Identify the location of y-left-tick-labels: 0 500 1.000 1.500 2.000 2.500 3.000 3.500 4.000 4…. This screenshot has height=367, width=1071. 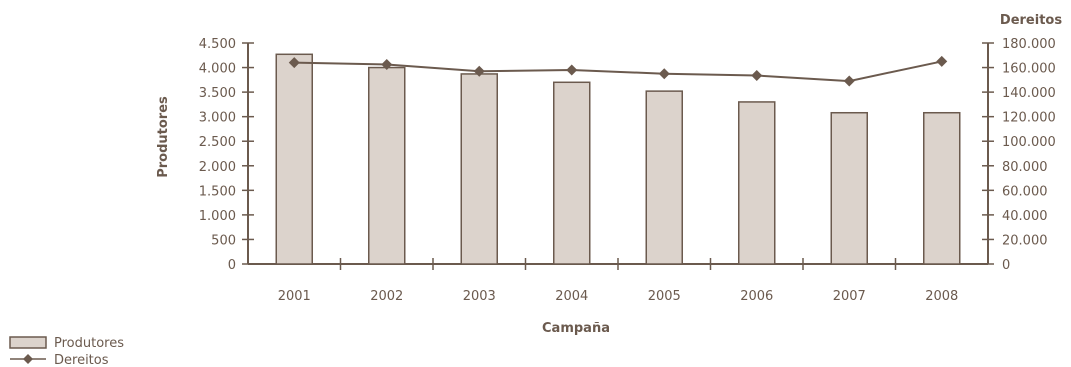
(217, 155).